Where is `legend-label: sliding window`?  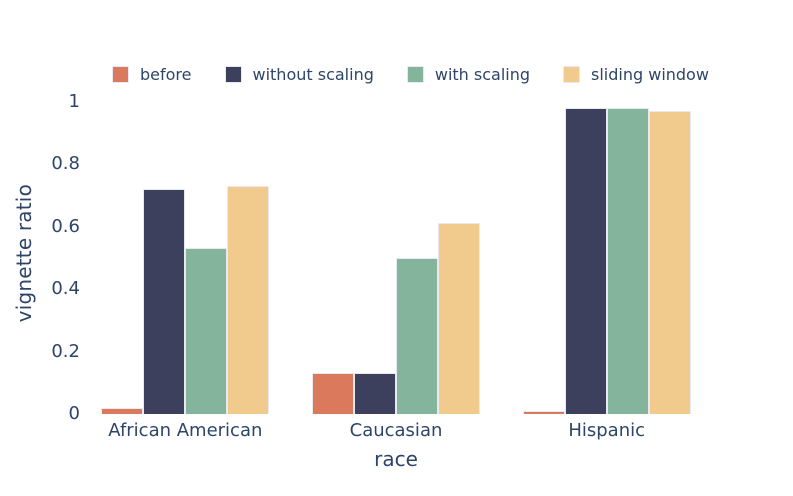 legend-label: sliding window is located at coordinates (650, 74).